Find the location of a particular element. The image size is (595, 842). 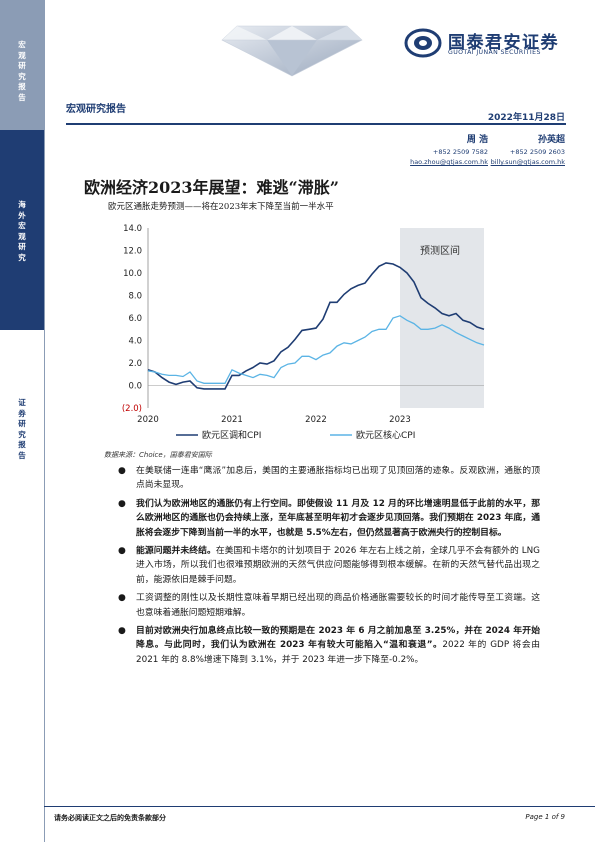

sidebar-band-top is located at coordinates (22, 65).